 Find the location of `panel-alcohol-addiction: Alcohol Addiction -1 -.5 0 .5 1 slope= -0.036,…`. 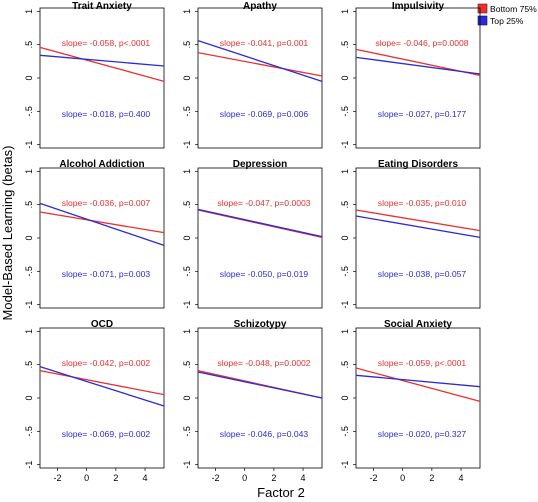

panel-alcohol-addiction: Alcohol Addiction -1 -.5 0 .5 1 slope= -0.036,… is located at coordinates (94, 234).